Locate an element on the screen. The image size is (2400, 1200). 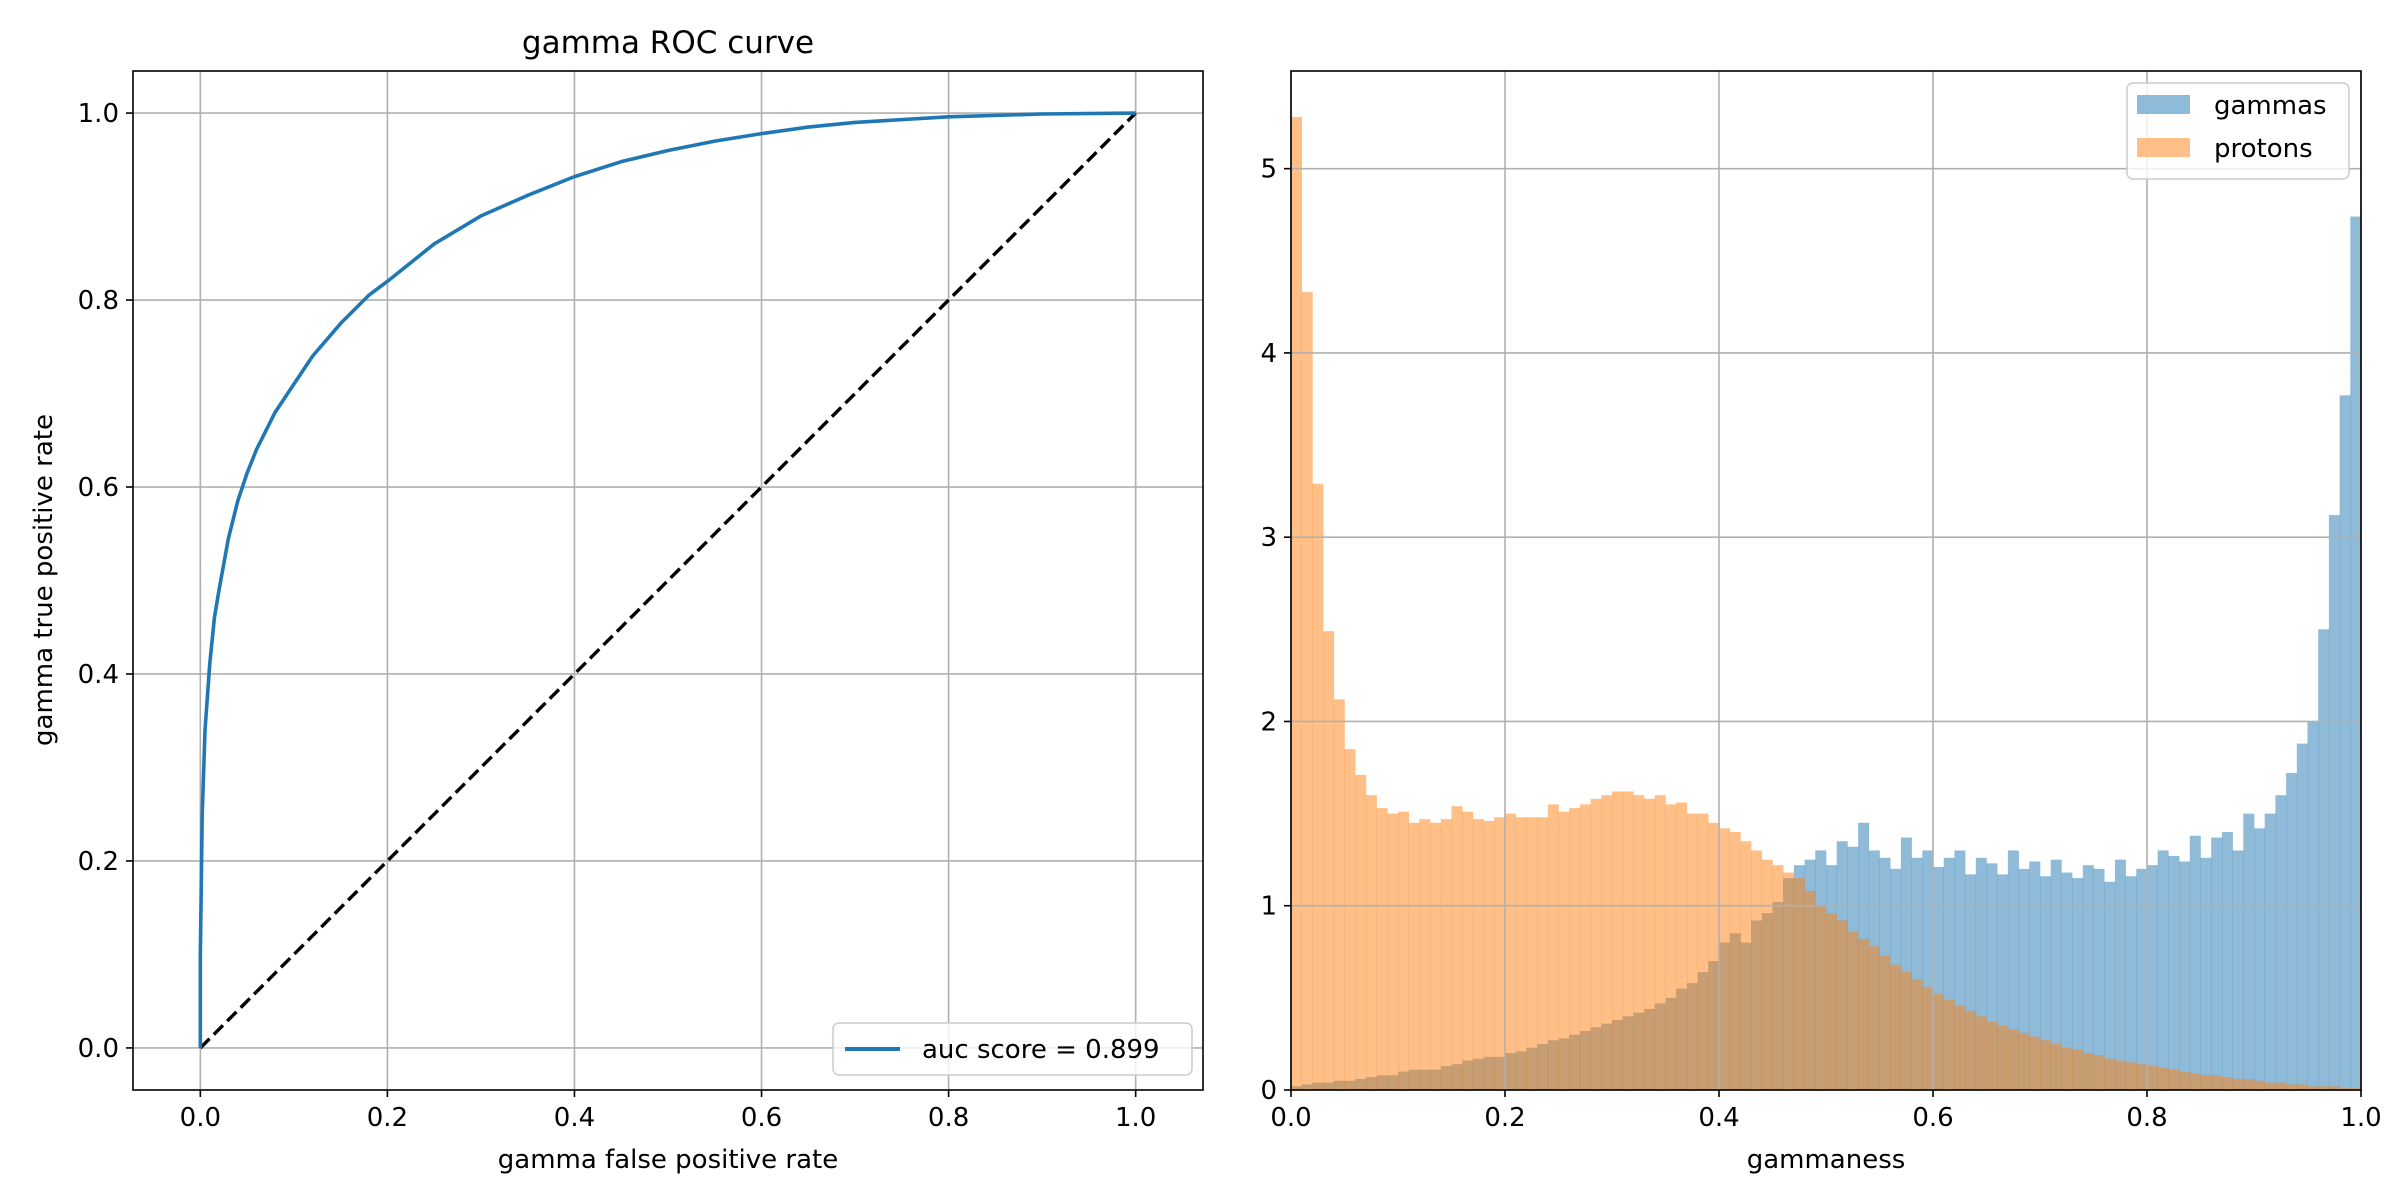
roc-x-tick-label: 1.0 is located at coordinates (1135, 1118).